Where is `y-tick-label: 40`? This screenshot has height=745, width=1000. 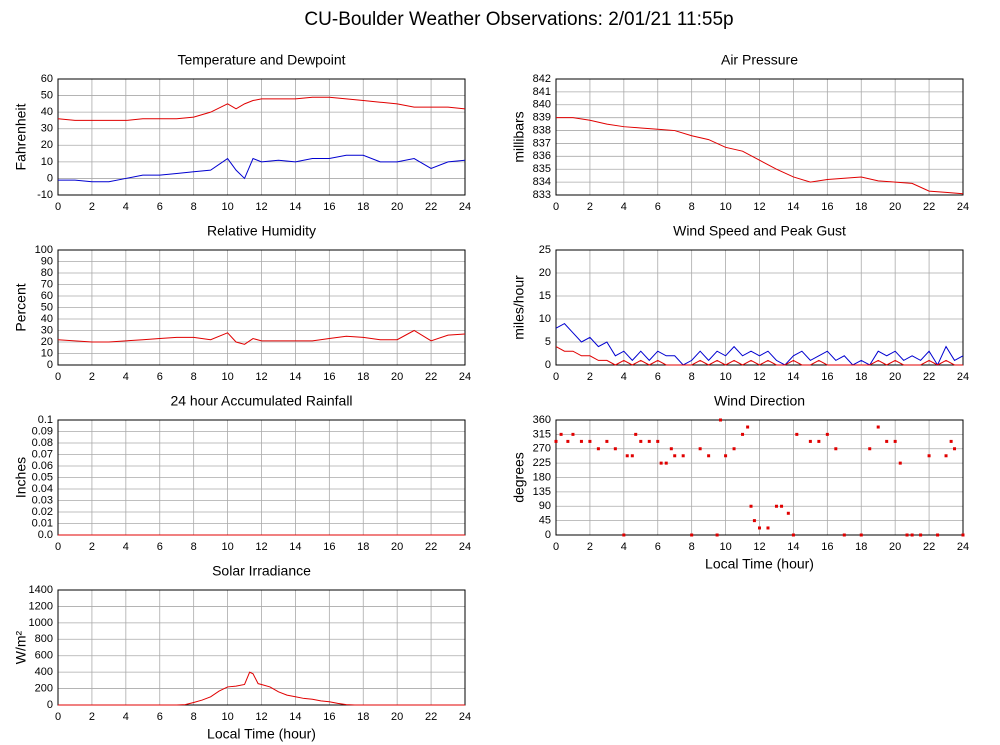
y-tick-label: 40 is located at coordinates (47, 319).